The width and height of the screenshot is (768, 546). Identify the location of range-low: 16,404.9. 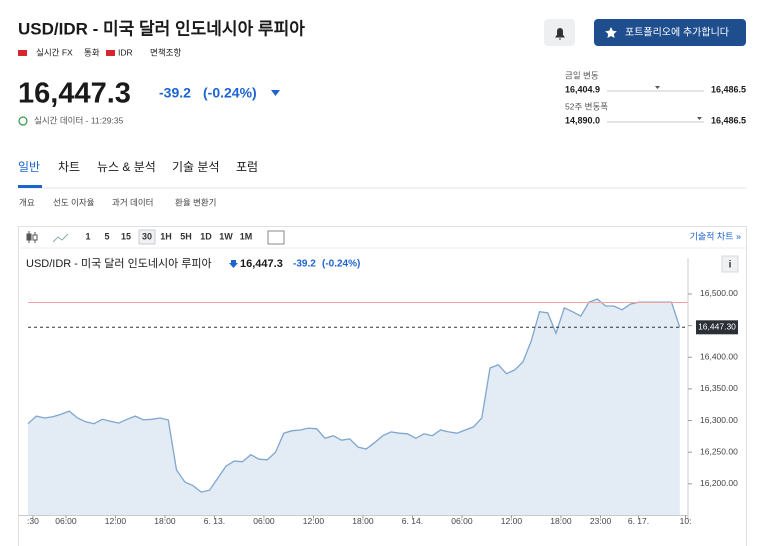
(582, 89).